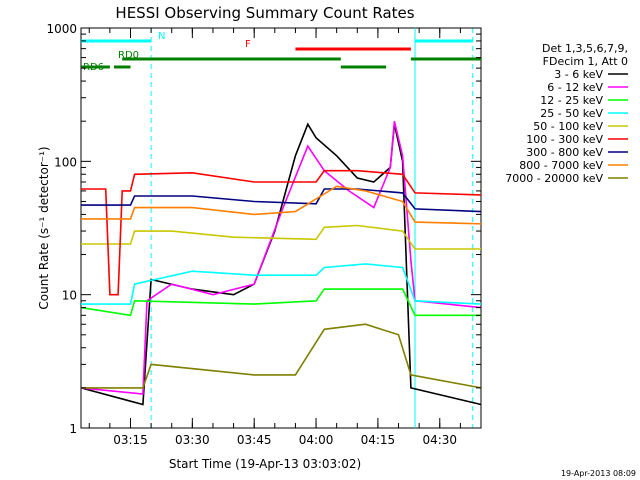 This screenshot has height=480, width=640. Describe the element at coordinates (93, 67) in the screenshot. I see `band-label: RD6` at that location.